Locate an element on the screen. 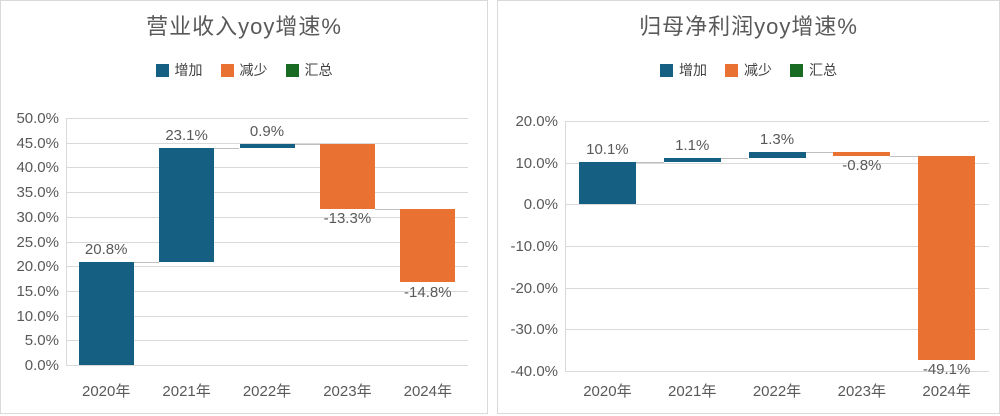 The width and height of the screenshot is (1000, 416). legend-swatch-total-icon is located at coordinates (292, 70).